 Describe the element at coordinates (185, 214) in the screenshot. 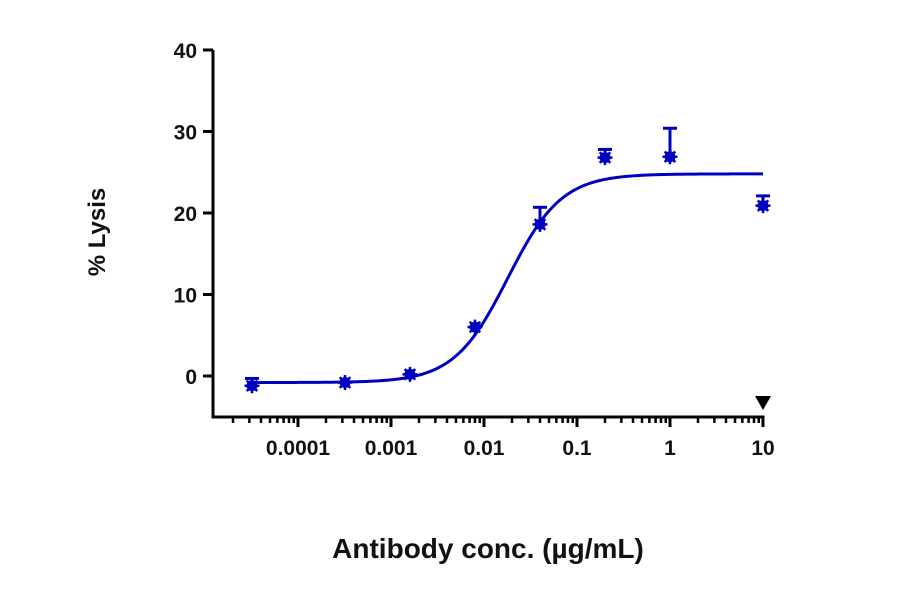

I see `y-tick-label: 20` at that location.